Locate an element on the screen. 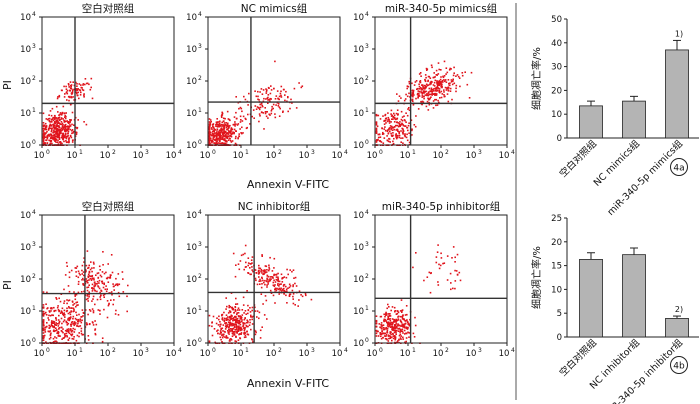 The height and width of the screenshot is (404, 700). y-tick-exponent: 2 is located at coordinates (200, 78).